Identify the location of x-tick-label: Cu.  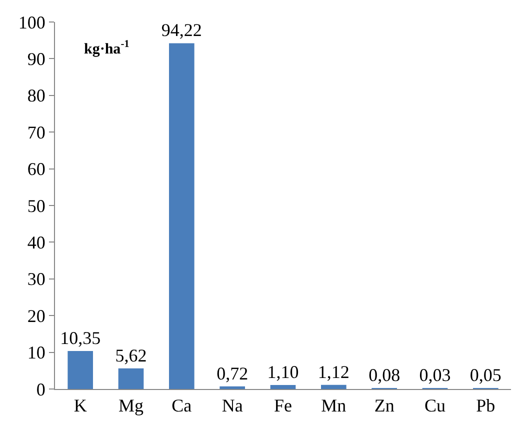
(435, 406).